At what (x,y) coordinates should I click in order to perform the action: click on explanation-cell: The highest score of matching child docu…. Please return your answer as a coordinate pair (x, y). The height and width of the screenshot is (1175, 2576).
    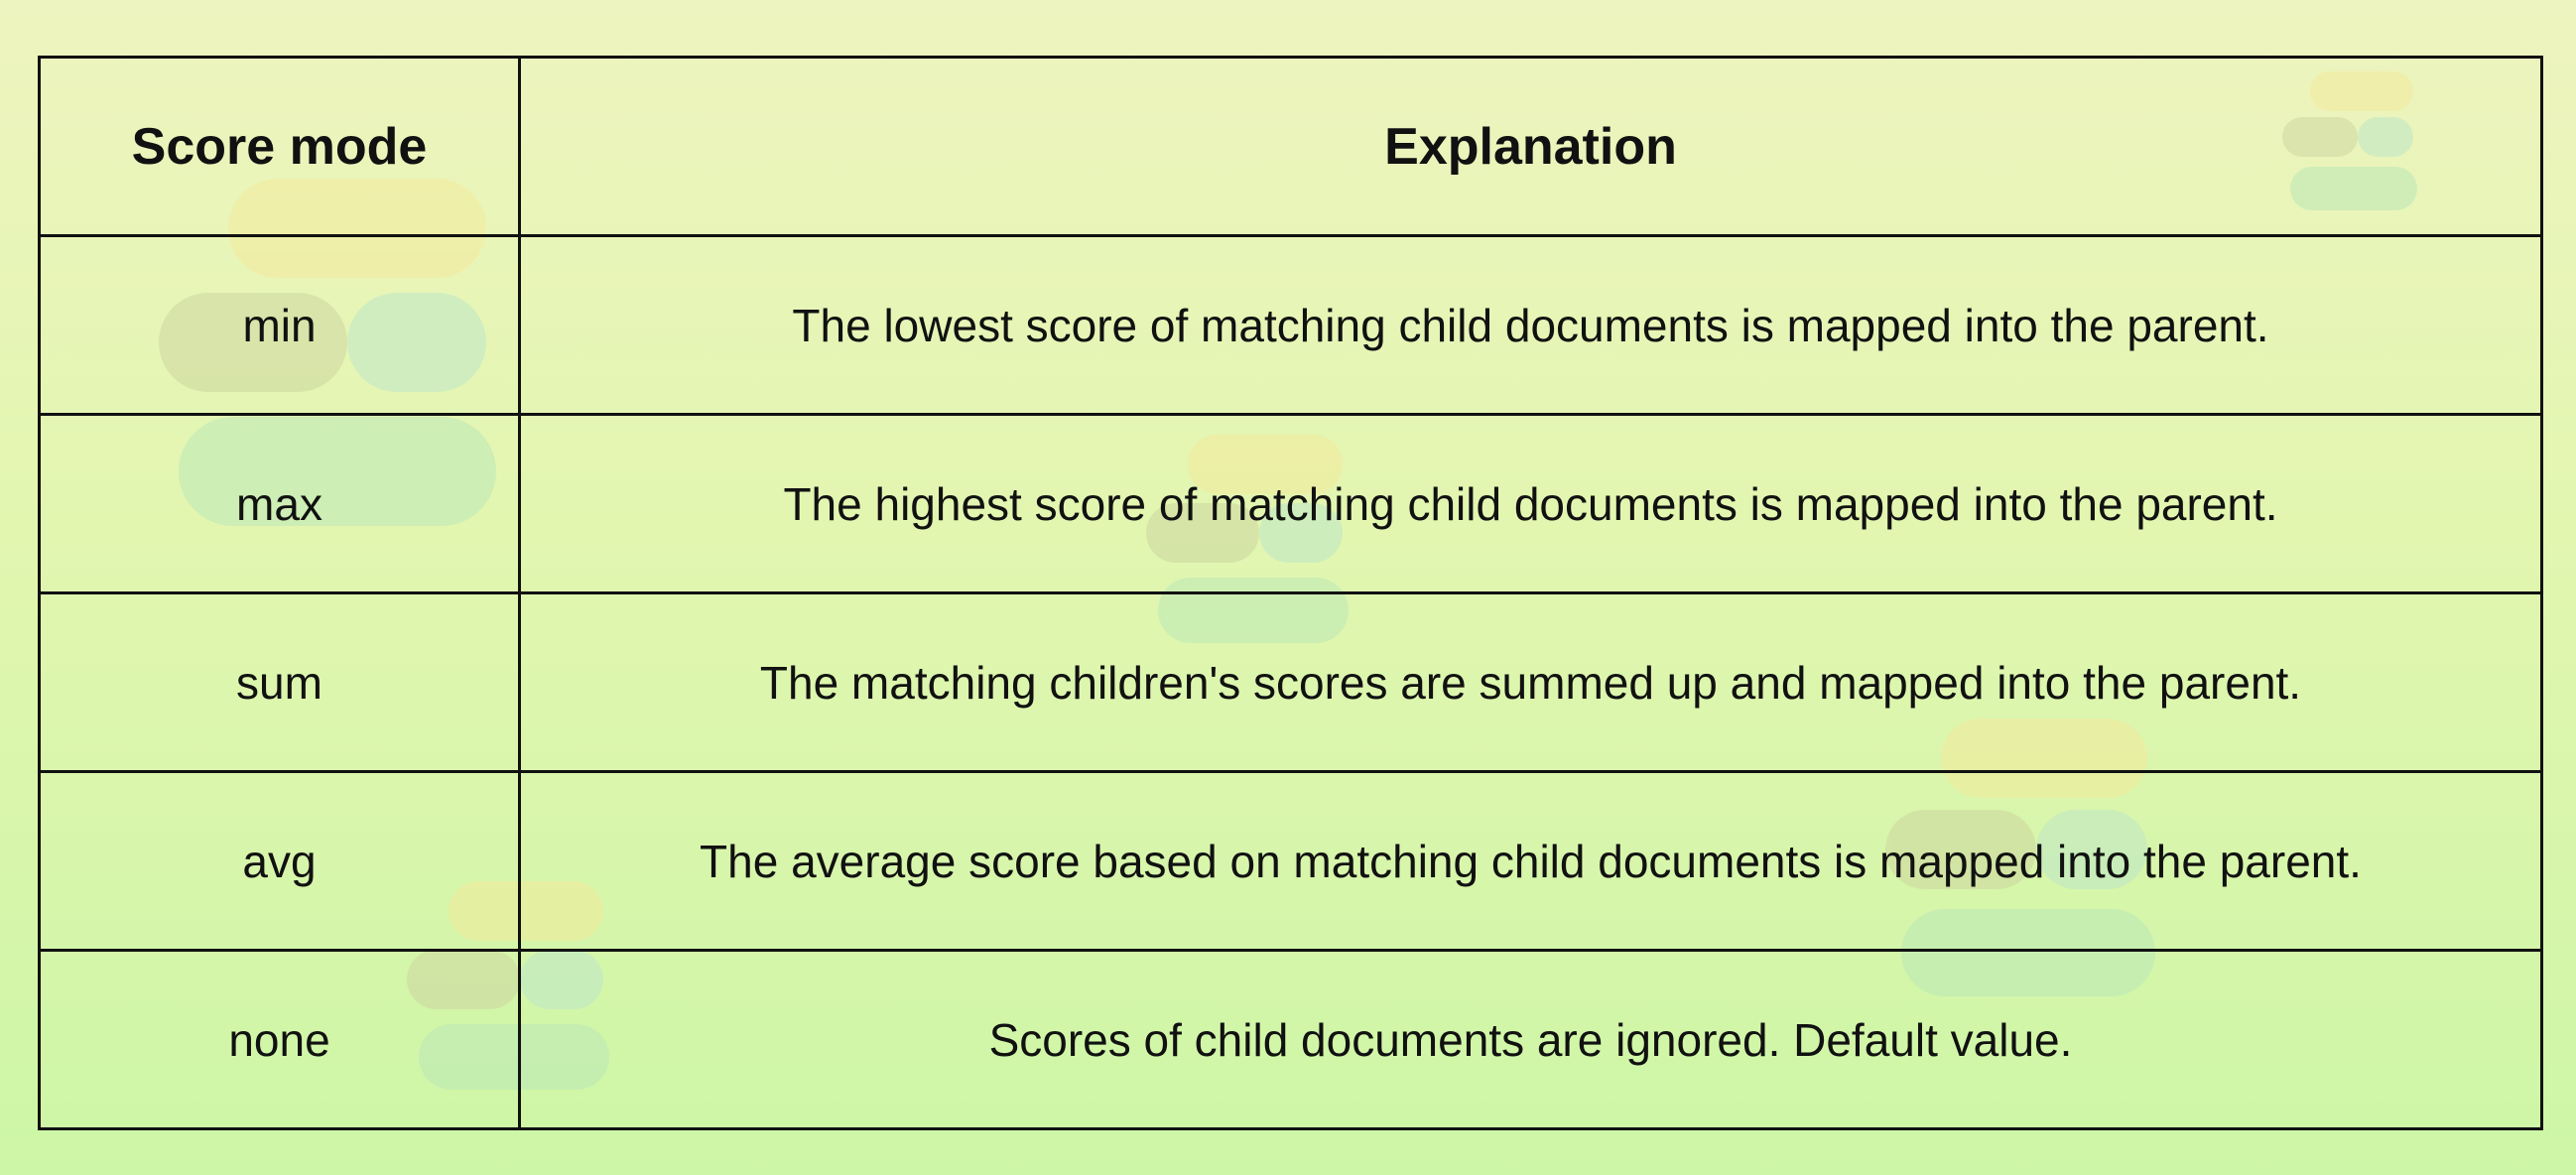
    Looking at the image, I should click on (1531, 504).